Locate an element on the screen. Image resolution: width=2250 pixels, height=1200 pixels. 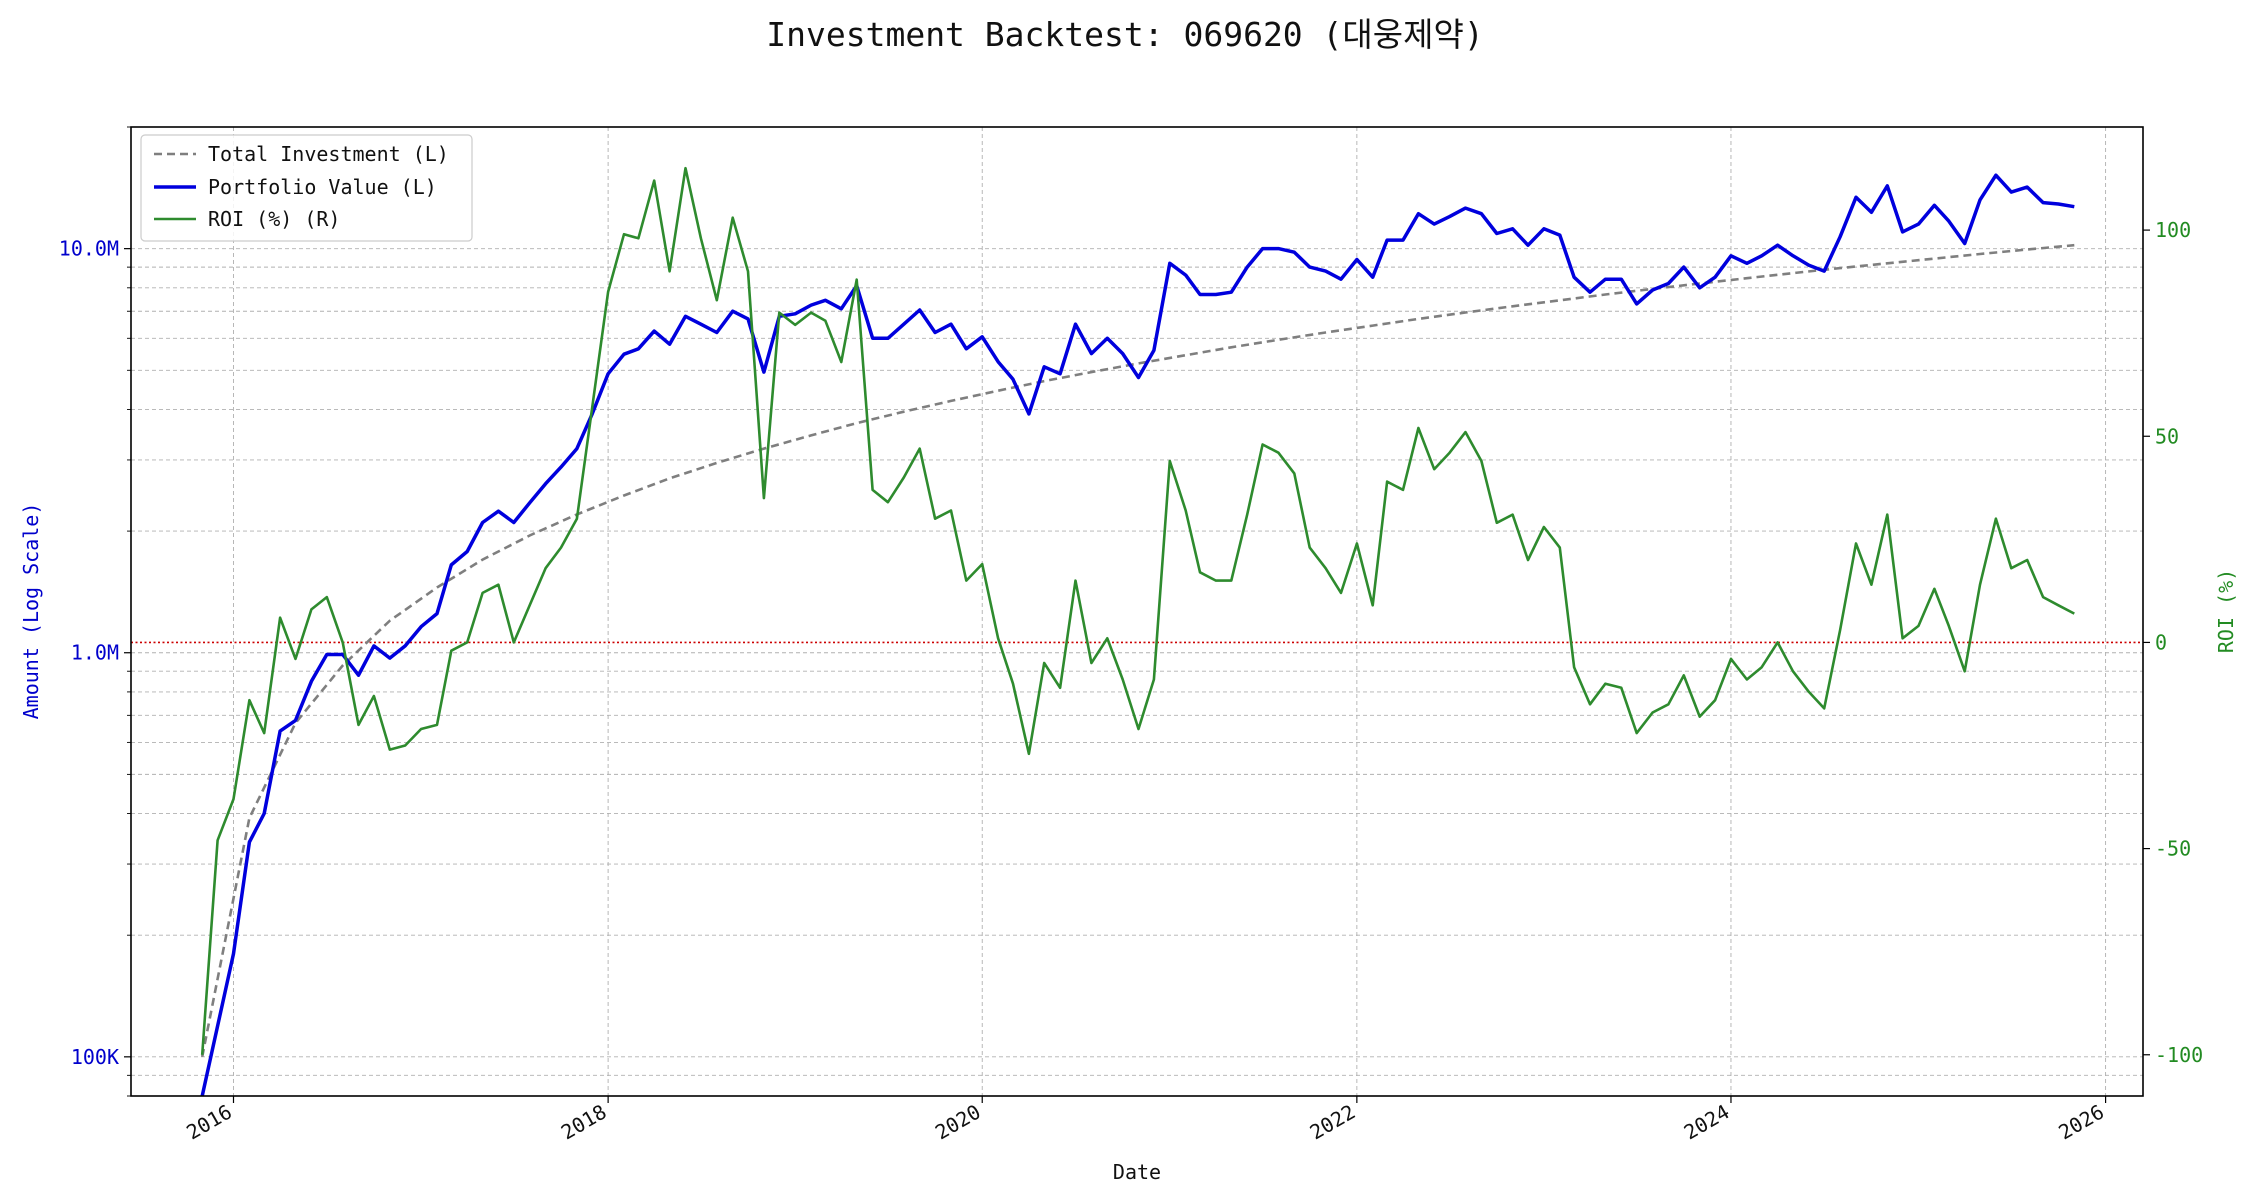
right-y-axis: -100 -50 0 50 100 is located at coordinates (2173, 642).